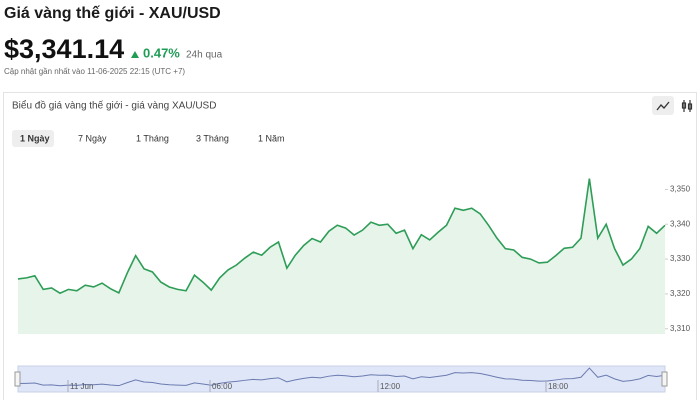  What do you see at coordinates (680, 293) in the screenshot?
I see `y-tick-label: 3,320` at bounding box center [680, 293].